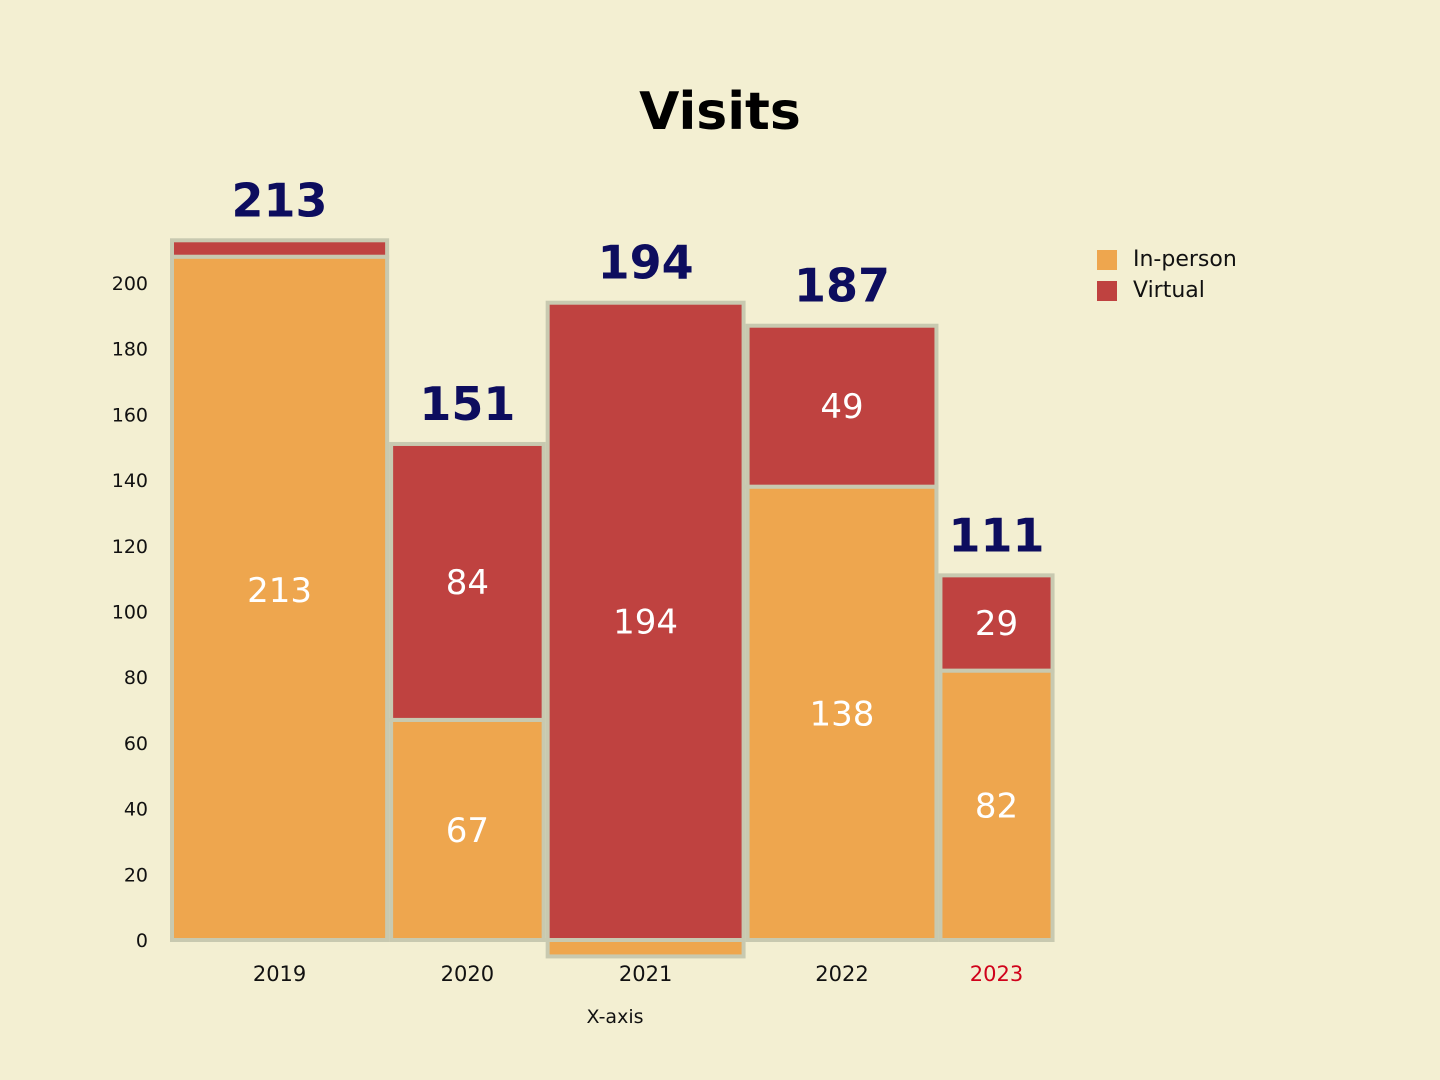 The image size is (1440, 1080). What do you see at coordinates (467, 404) in the screenshot?
I see `total-label: 151` at bounding box center [467, 404].